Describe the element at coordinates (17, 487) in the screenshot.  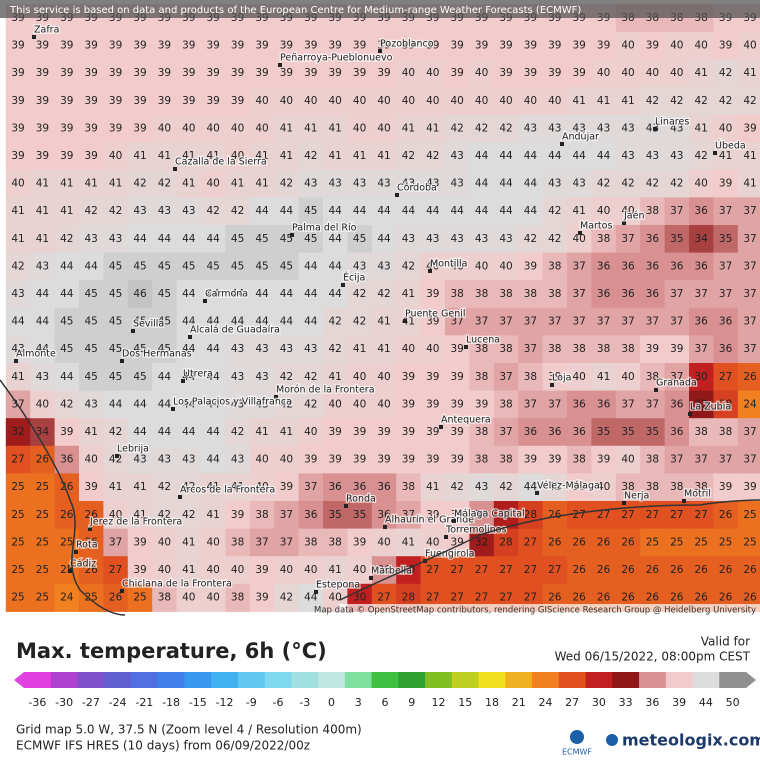
I see `temp-value: 25` at that location.